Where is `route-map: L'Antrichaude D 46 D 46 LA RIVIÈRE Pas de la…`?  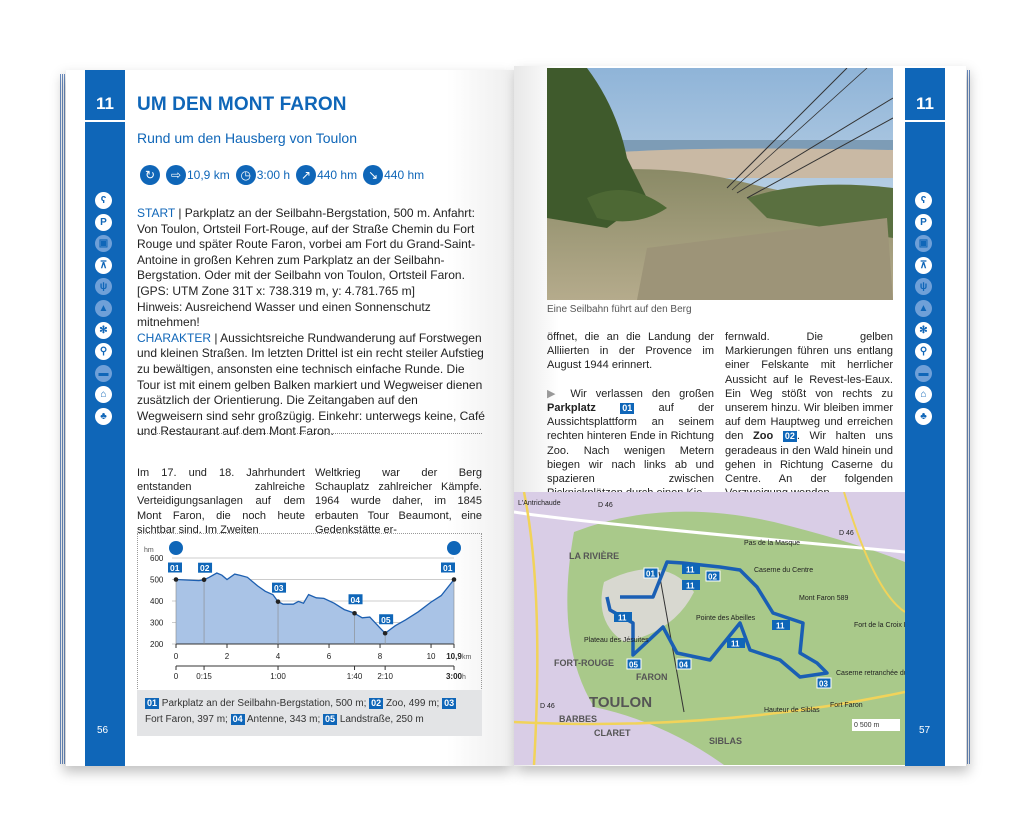 route-map: L'Antrichaude D 46 D 46 LA RIVIÈRE Pas de la… is located at coordinates (709, 628).